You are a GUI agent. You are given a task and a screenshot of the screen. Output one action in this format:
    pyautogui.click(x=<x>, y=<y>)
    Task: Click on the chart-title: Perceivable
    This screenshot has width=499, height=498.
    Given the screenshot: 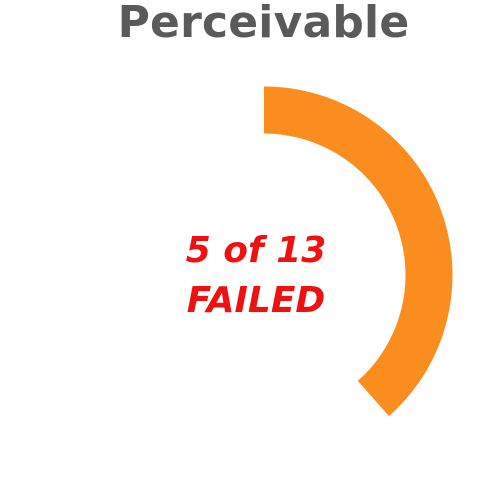 What is the action you would take?
    pyautogui.click(x=263, y=24)
    